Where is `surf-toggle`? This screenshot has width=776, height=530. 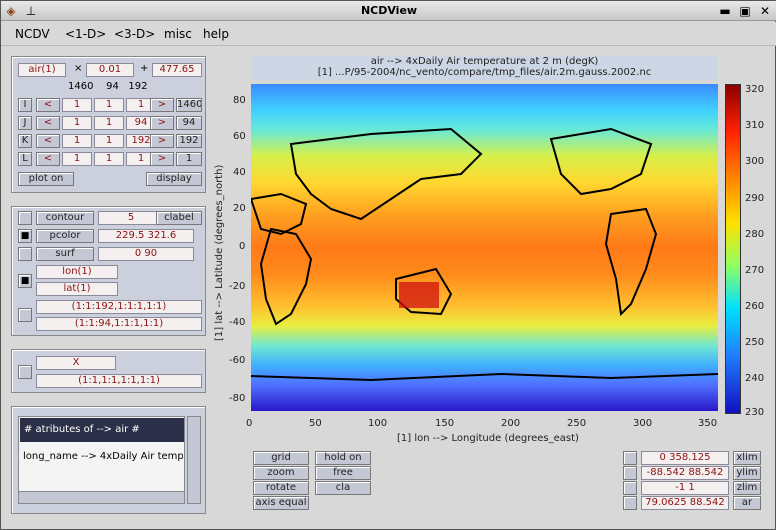 surf-toggle is located at coordinates (25, 254).